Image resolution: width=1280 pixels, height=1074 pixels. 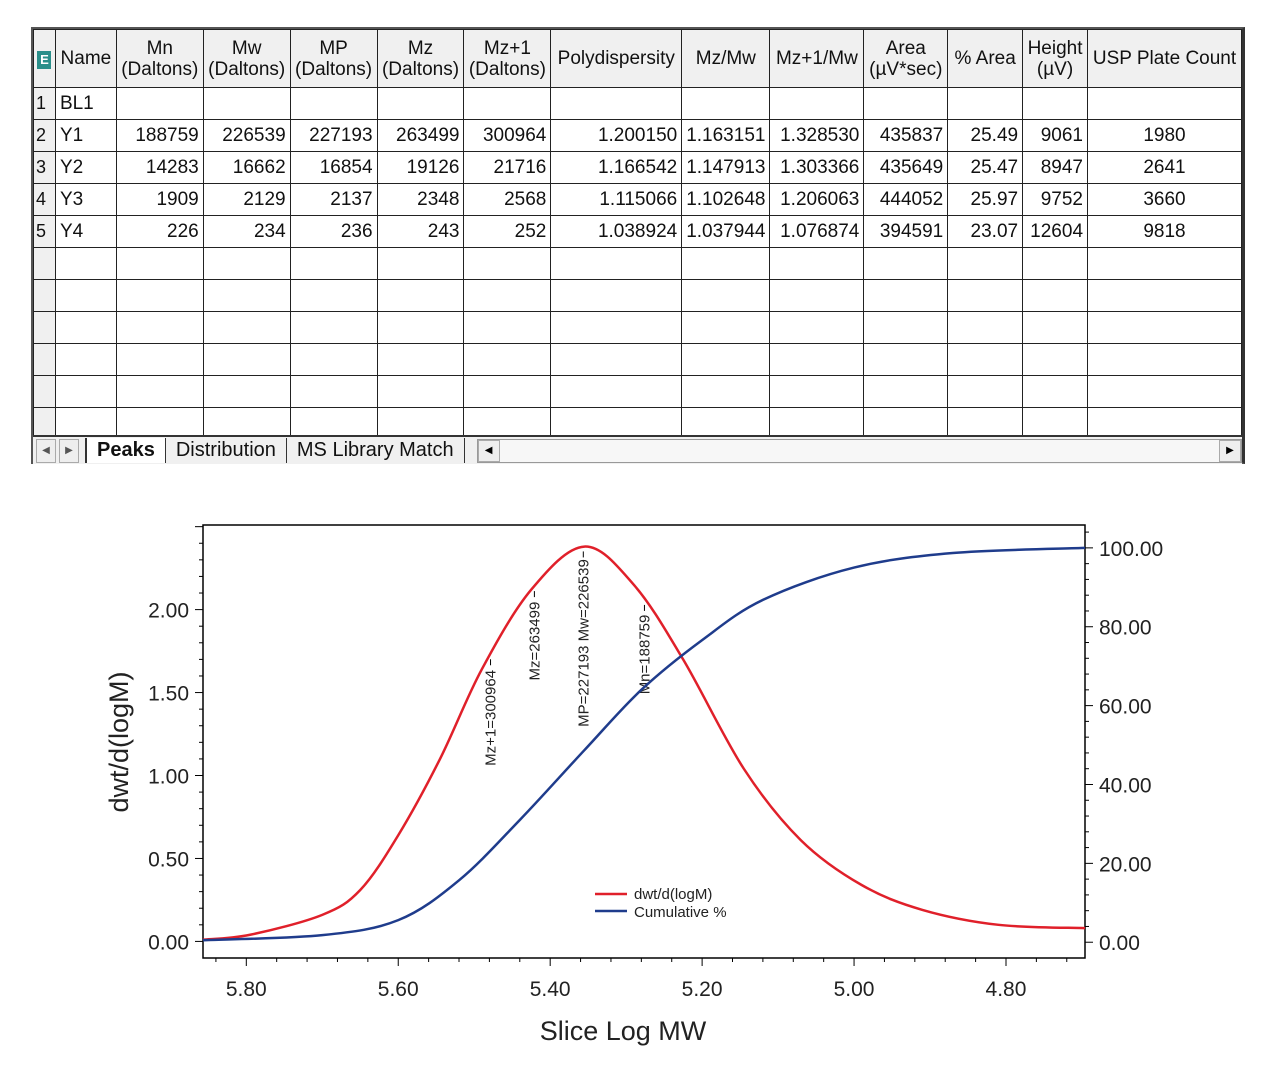 I want to click on table-cell: 23.07, so click(x=985, y=231).